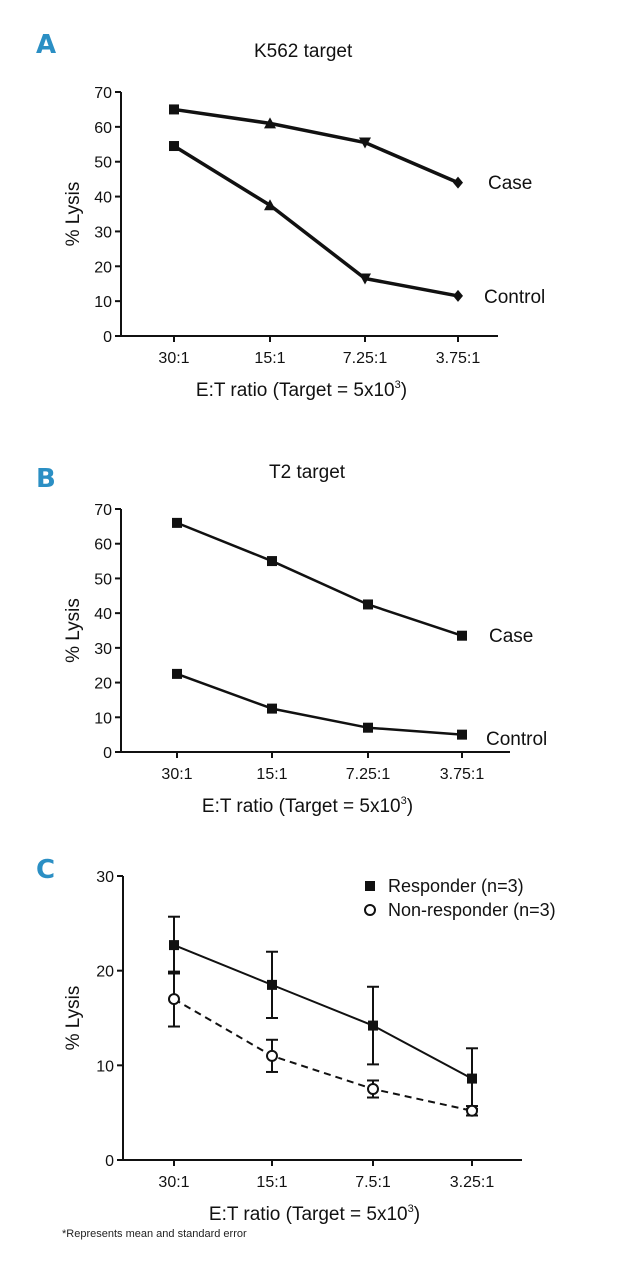 This screenshot has height=1280, width=638. Describe the element at coordinates (514, 297) in the screenshot. I see `panel-a-series-label-1: Control` at that location.